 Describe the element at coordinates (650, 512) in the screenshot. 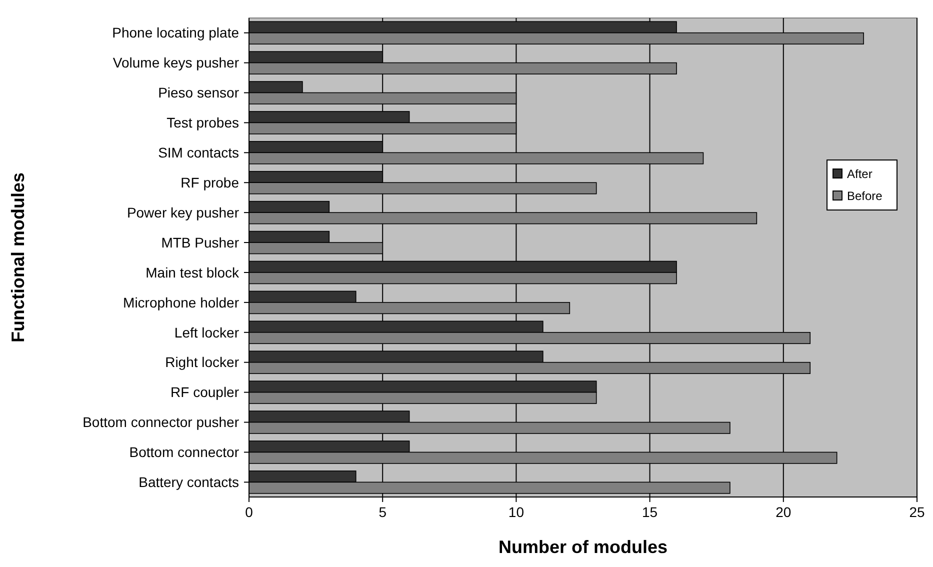

I see `x-tick-label: 15` at that location.